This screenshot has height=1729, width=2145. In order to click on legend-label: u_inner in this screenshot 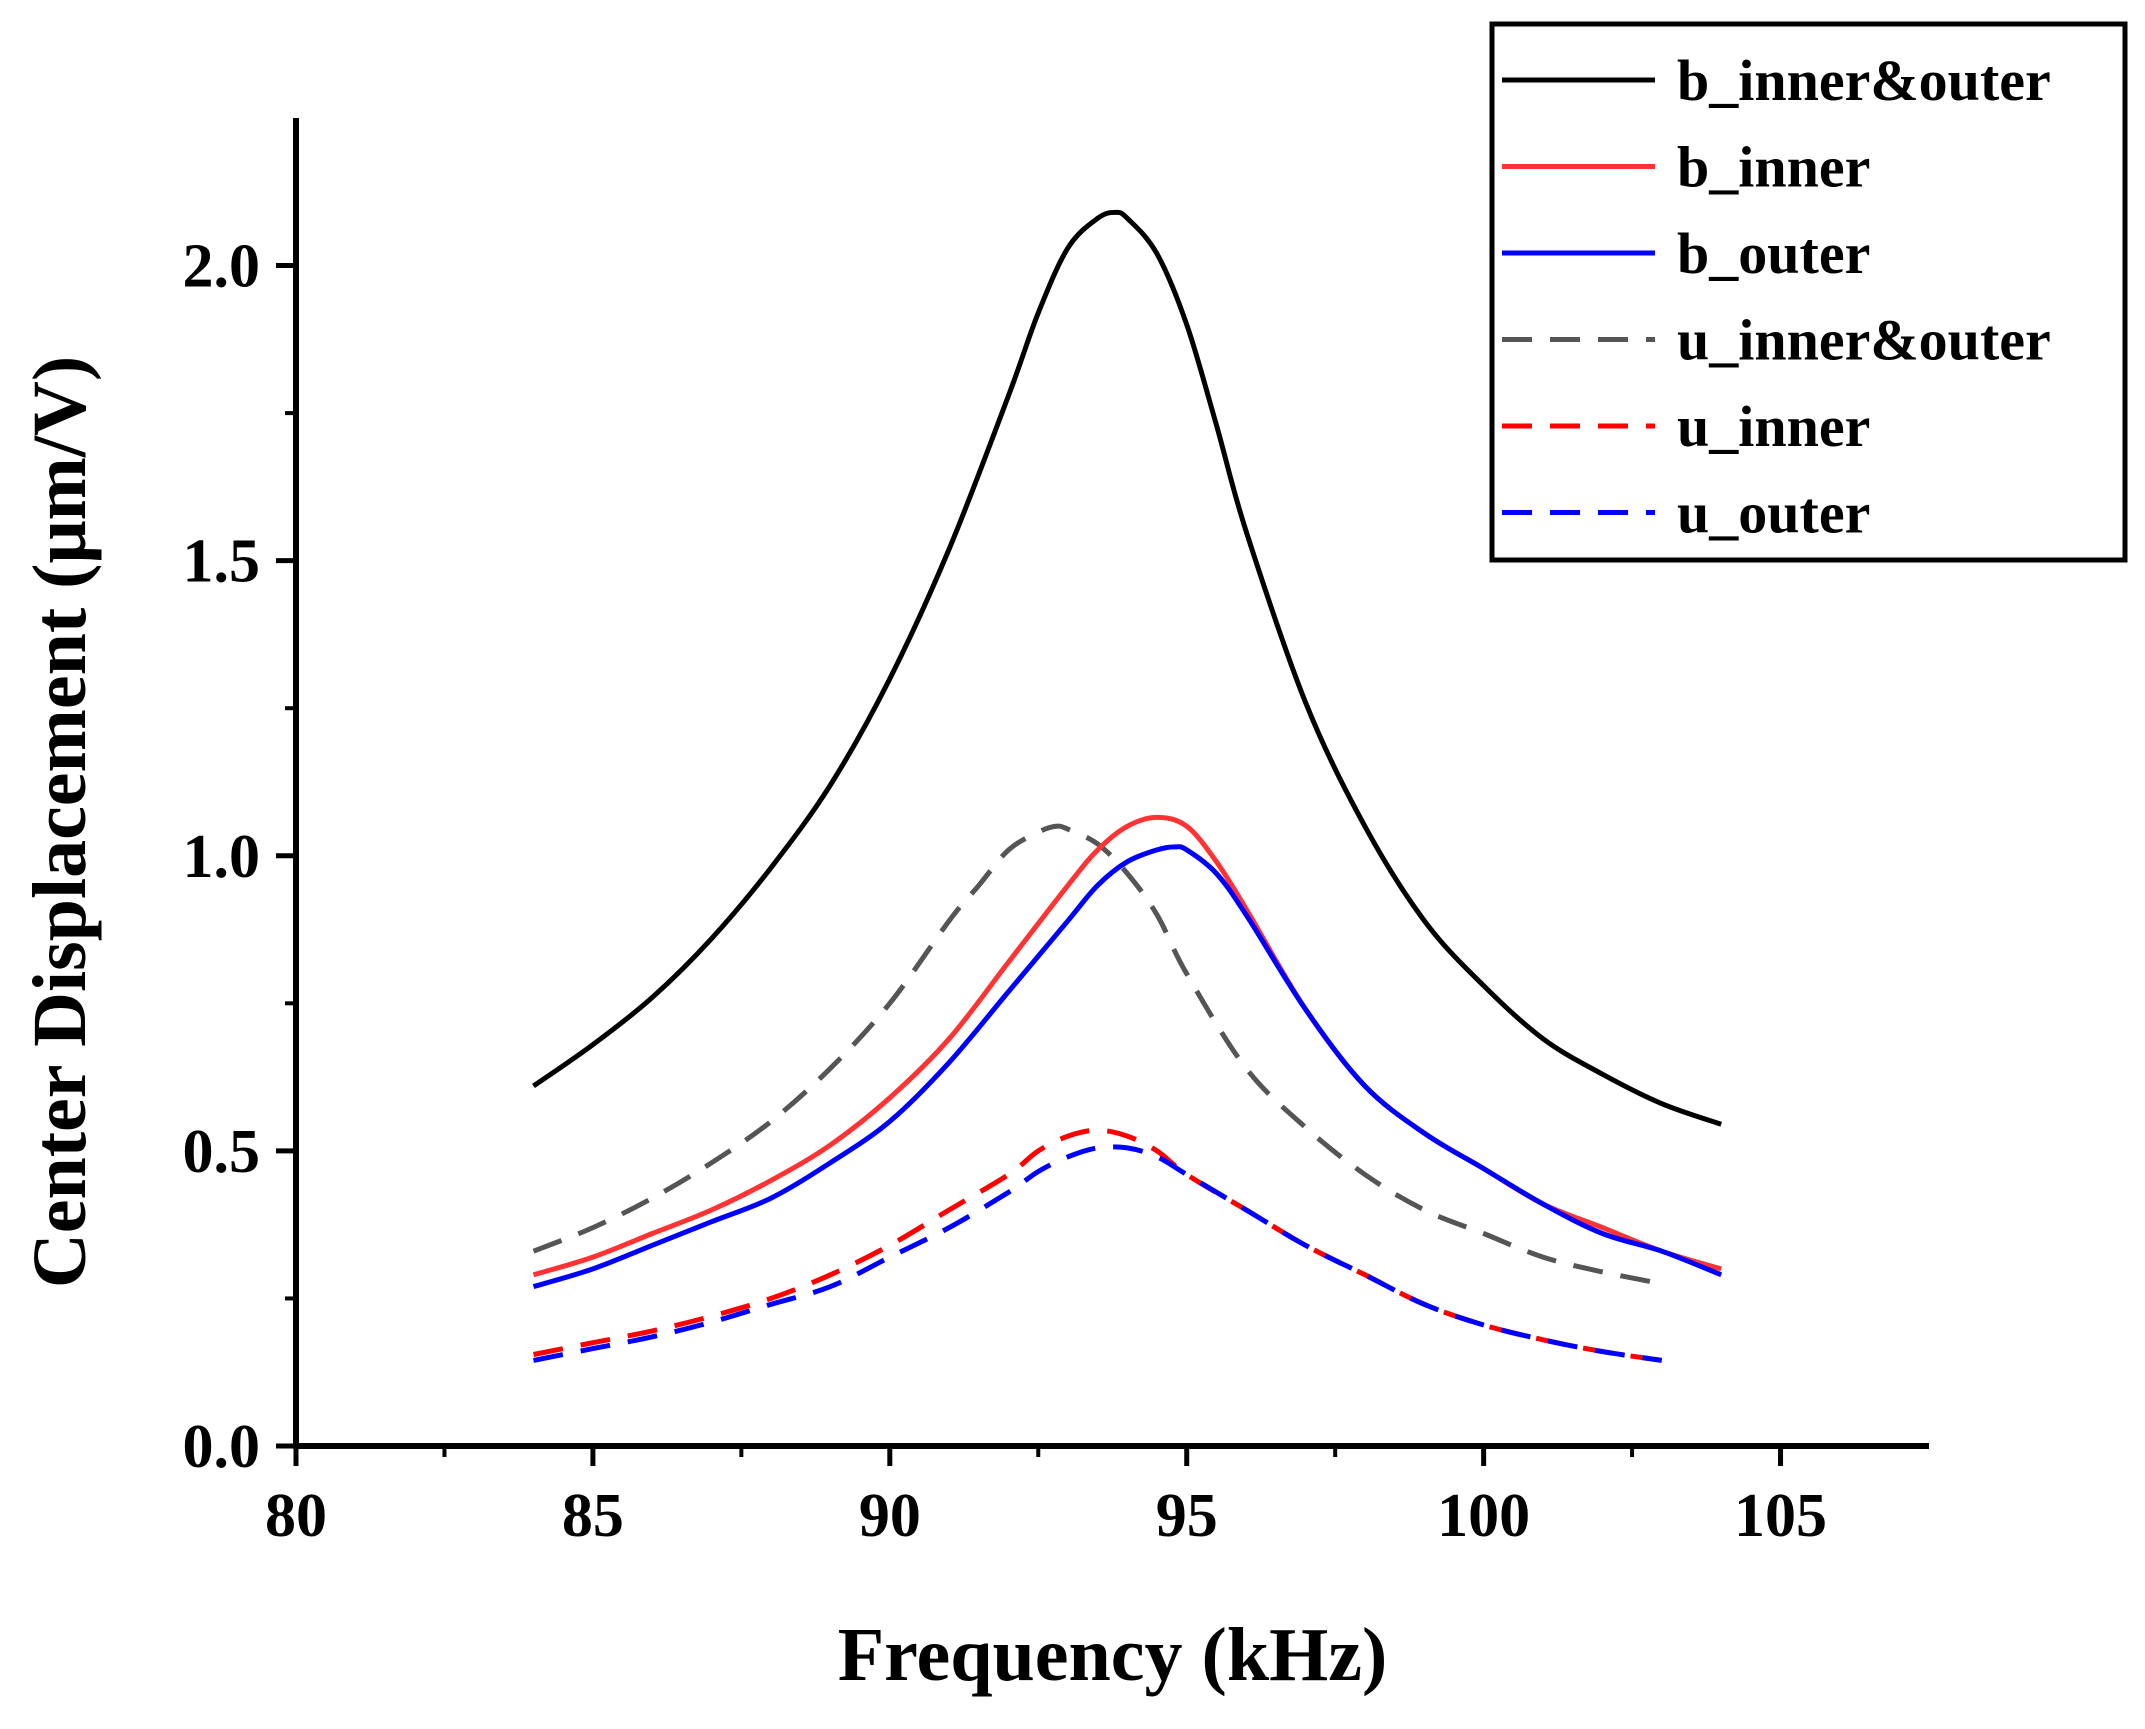, I will do `click(1773, 426)`.